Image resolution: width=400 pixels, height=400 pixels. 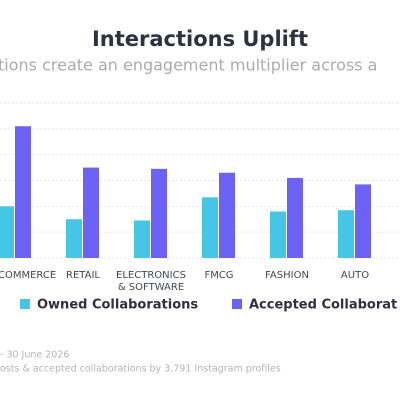 I want to click on legend-label: Owned Collaborations, so click(x=117, y=305).